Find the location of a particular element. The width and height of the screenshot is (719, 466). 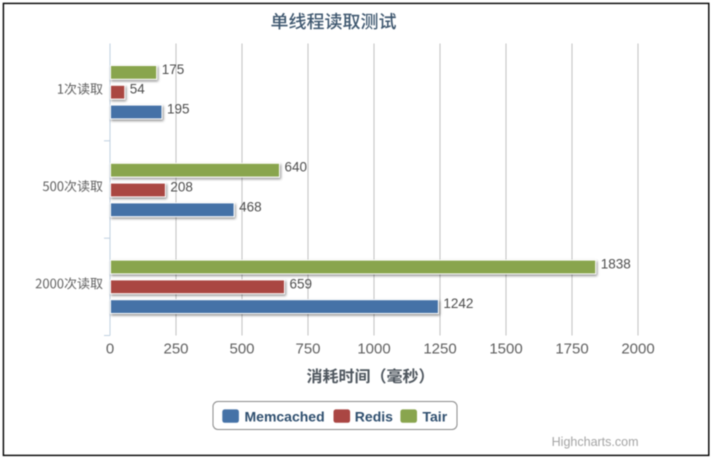

svg-text: Memcached is located at coordinates (285, 416).